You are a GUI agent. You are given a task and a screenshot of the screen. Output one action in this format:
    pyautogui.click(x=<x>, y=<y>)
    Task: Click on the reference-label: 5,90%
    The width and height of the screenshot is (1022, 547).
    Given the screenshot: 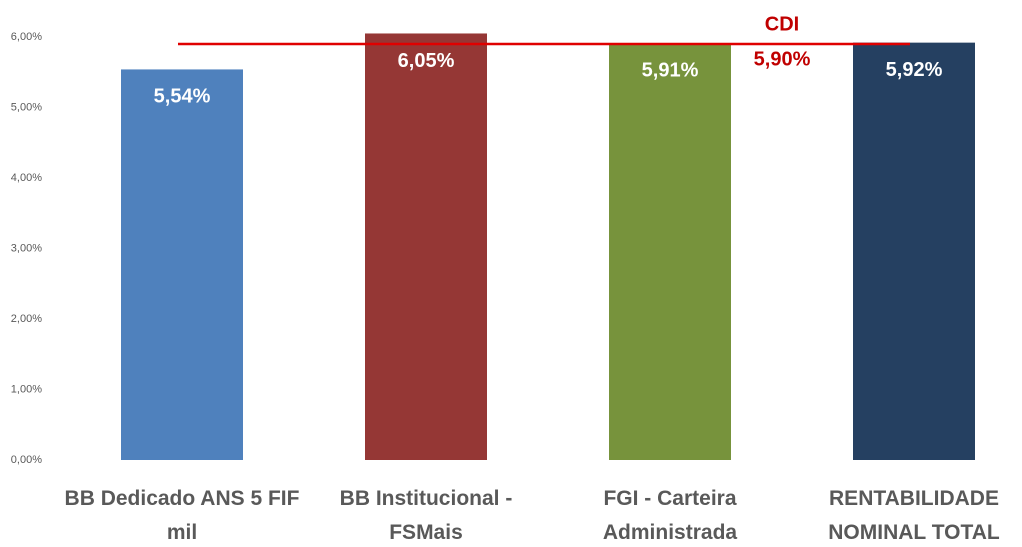 What is the action you would take?
    pyautogui.click(x=782, y=59)
    